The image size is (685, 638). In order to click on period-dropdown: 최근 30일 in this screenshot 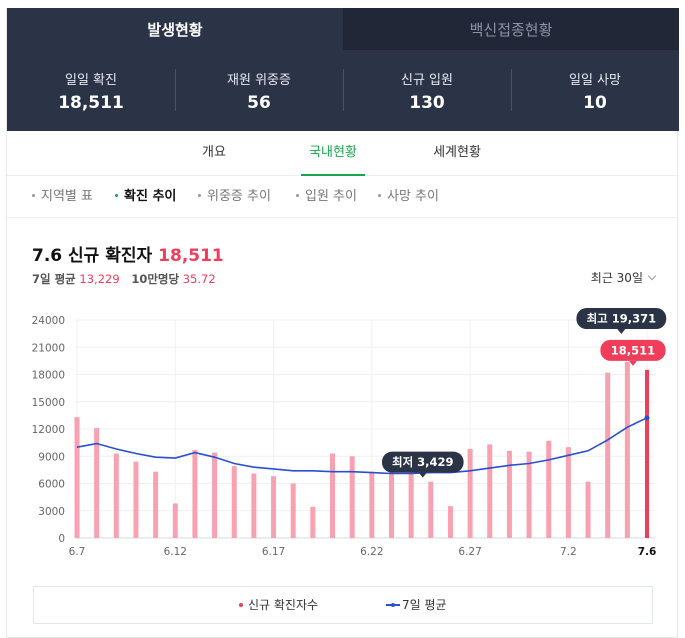, I will do `click(623, 277)`.